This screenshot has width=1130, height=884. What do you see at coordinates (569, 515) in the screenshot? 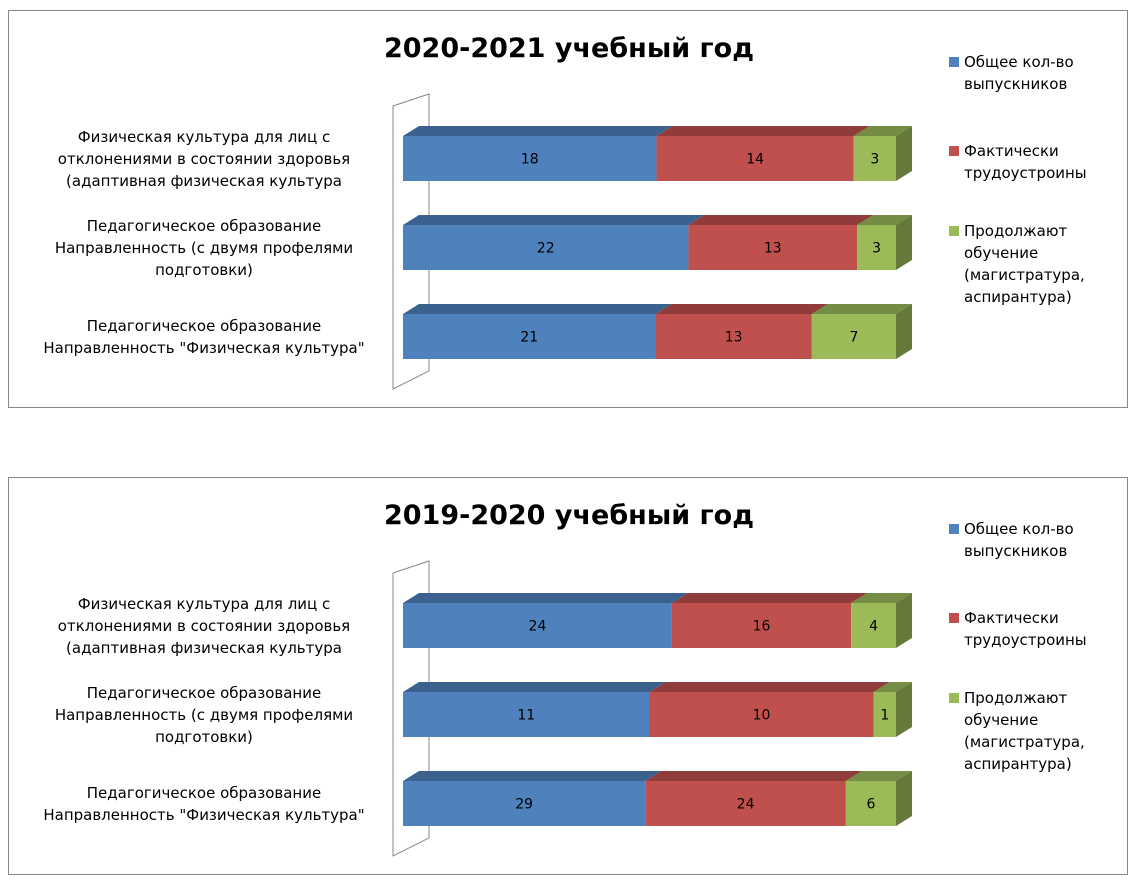
I see `chart-title: 2019-2020 учебный год` at bounding box center [569, 515].